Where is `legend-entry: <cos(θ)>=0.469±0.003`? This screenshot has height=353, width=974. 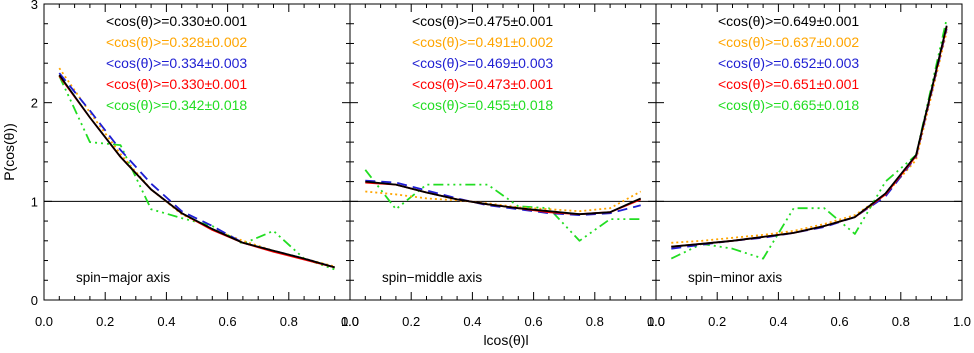
legend-entry: <cos(θ)>=0.469±0.003 is located at coordinates (482, 63).